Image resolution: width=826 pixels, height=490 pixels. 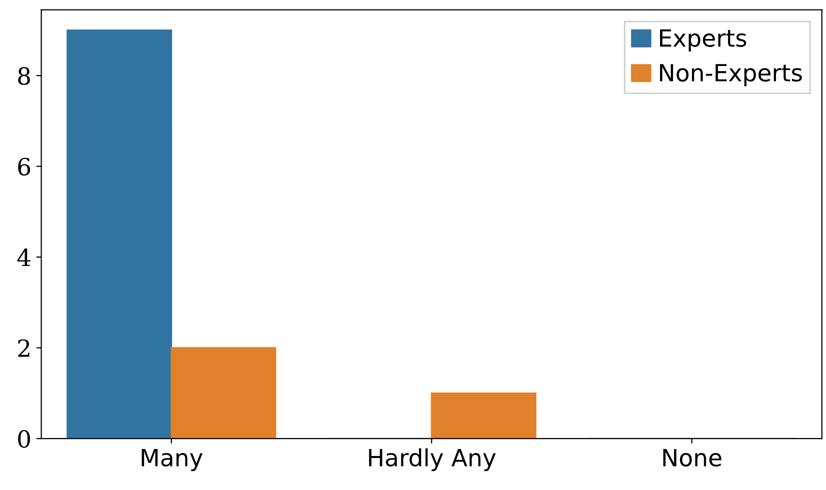 I want to click on x-tick-label: Hardly Any, so click(x=432, y=460).